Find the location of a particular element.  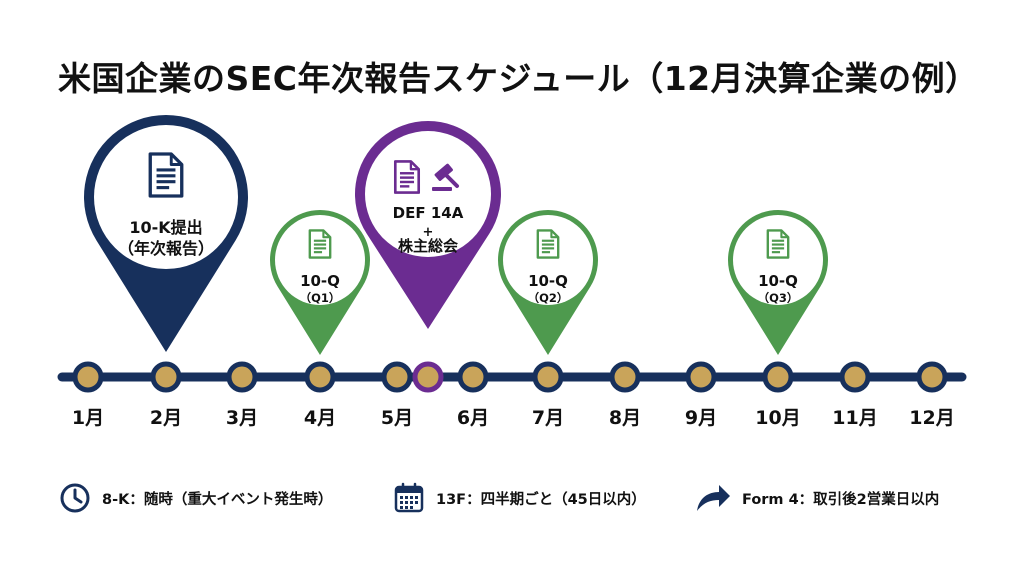

calendar-icon is located at coordinates (409, 497).